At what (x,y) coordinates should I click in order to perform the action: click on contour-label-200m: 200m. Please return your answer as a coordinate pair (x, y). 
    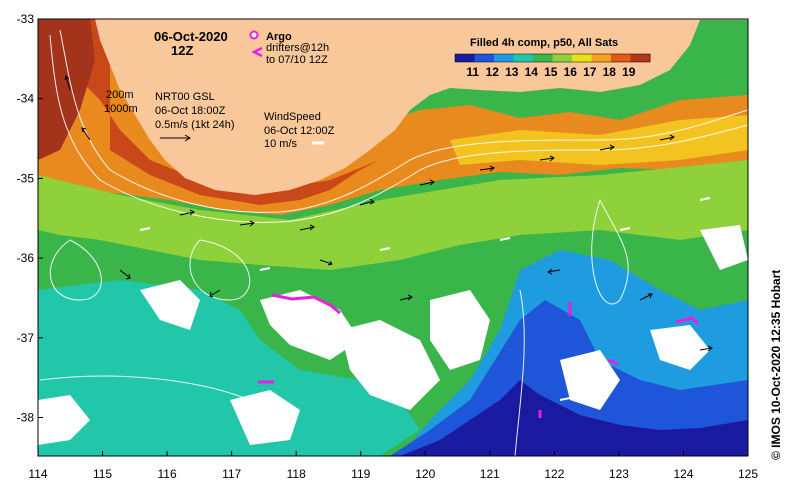
    Looking at the image, I should click on (120, 95).